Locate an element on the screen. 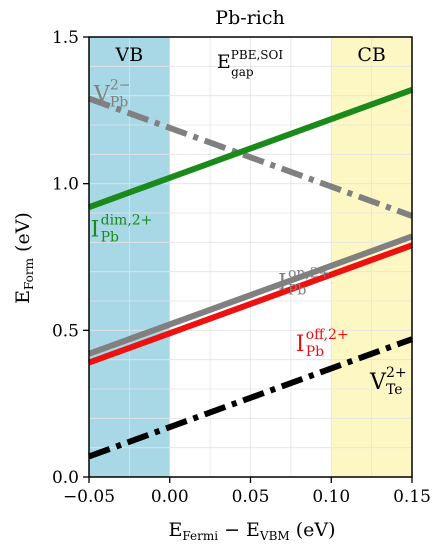 Image resolution: width=441 pixels, height=550 pixels. x-tick-label: 0.15 is located at coordinates (412, 497).